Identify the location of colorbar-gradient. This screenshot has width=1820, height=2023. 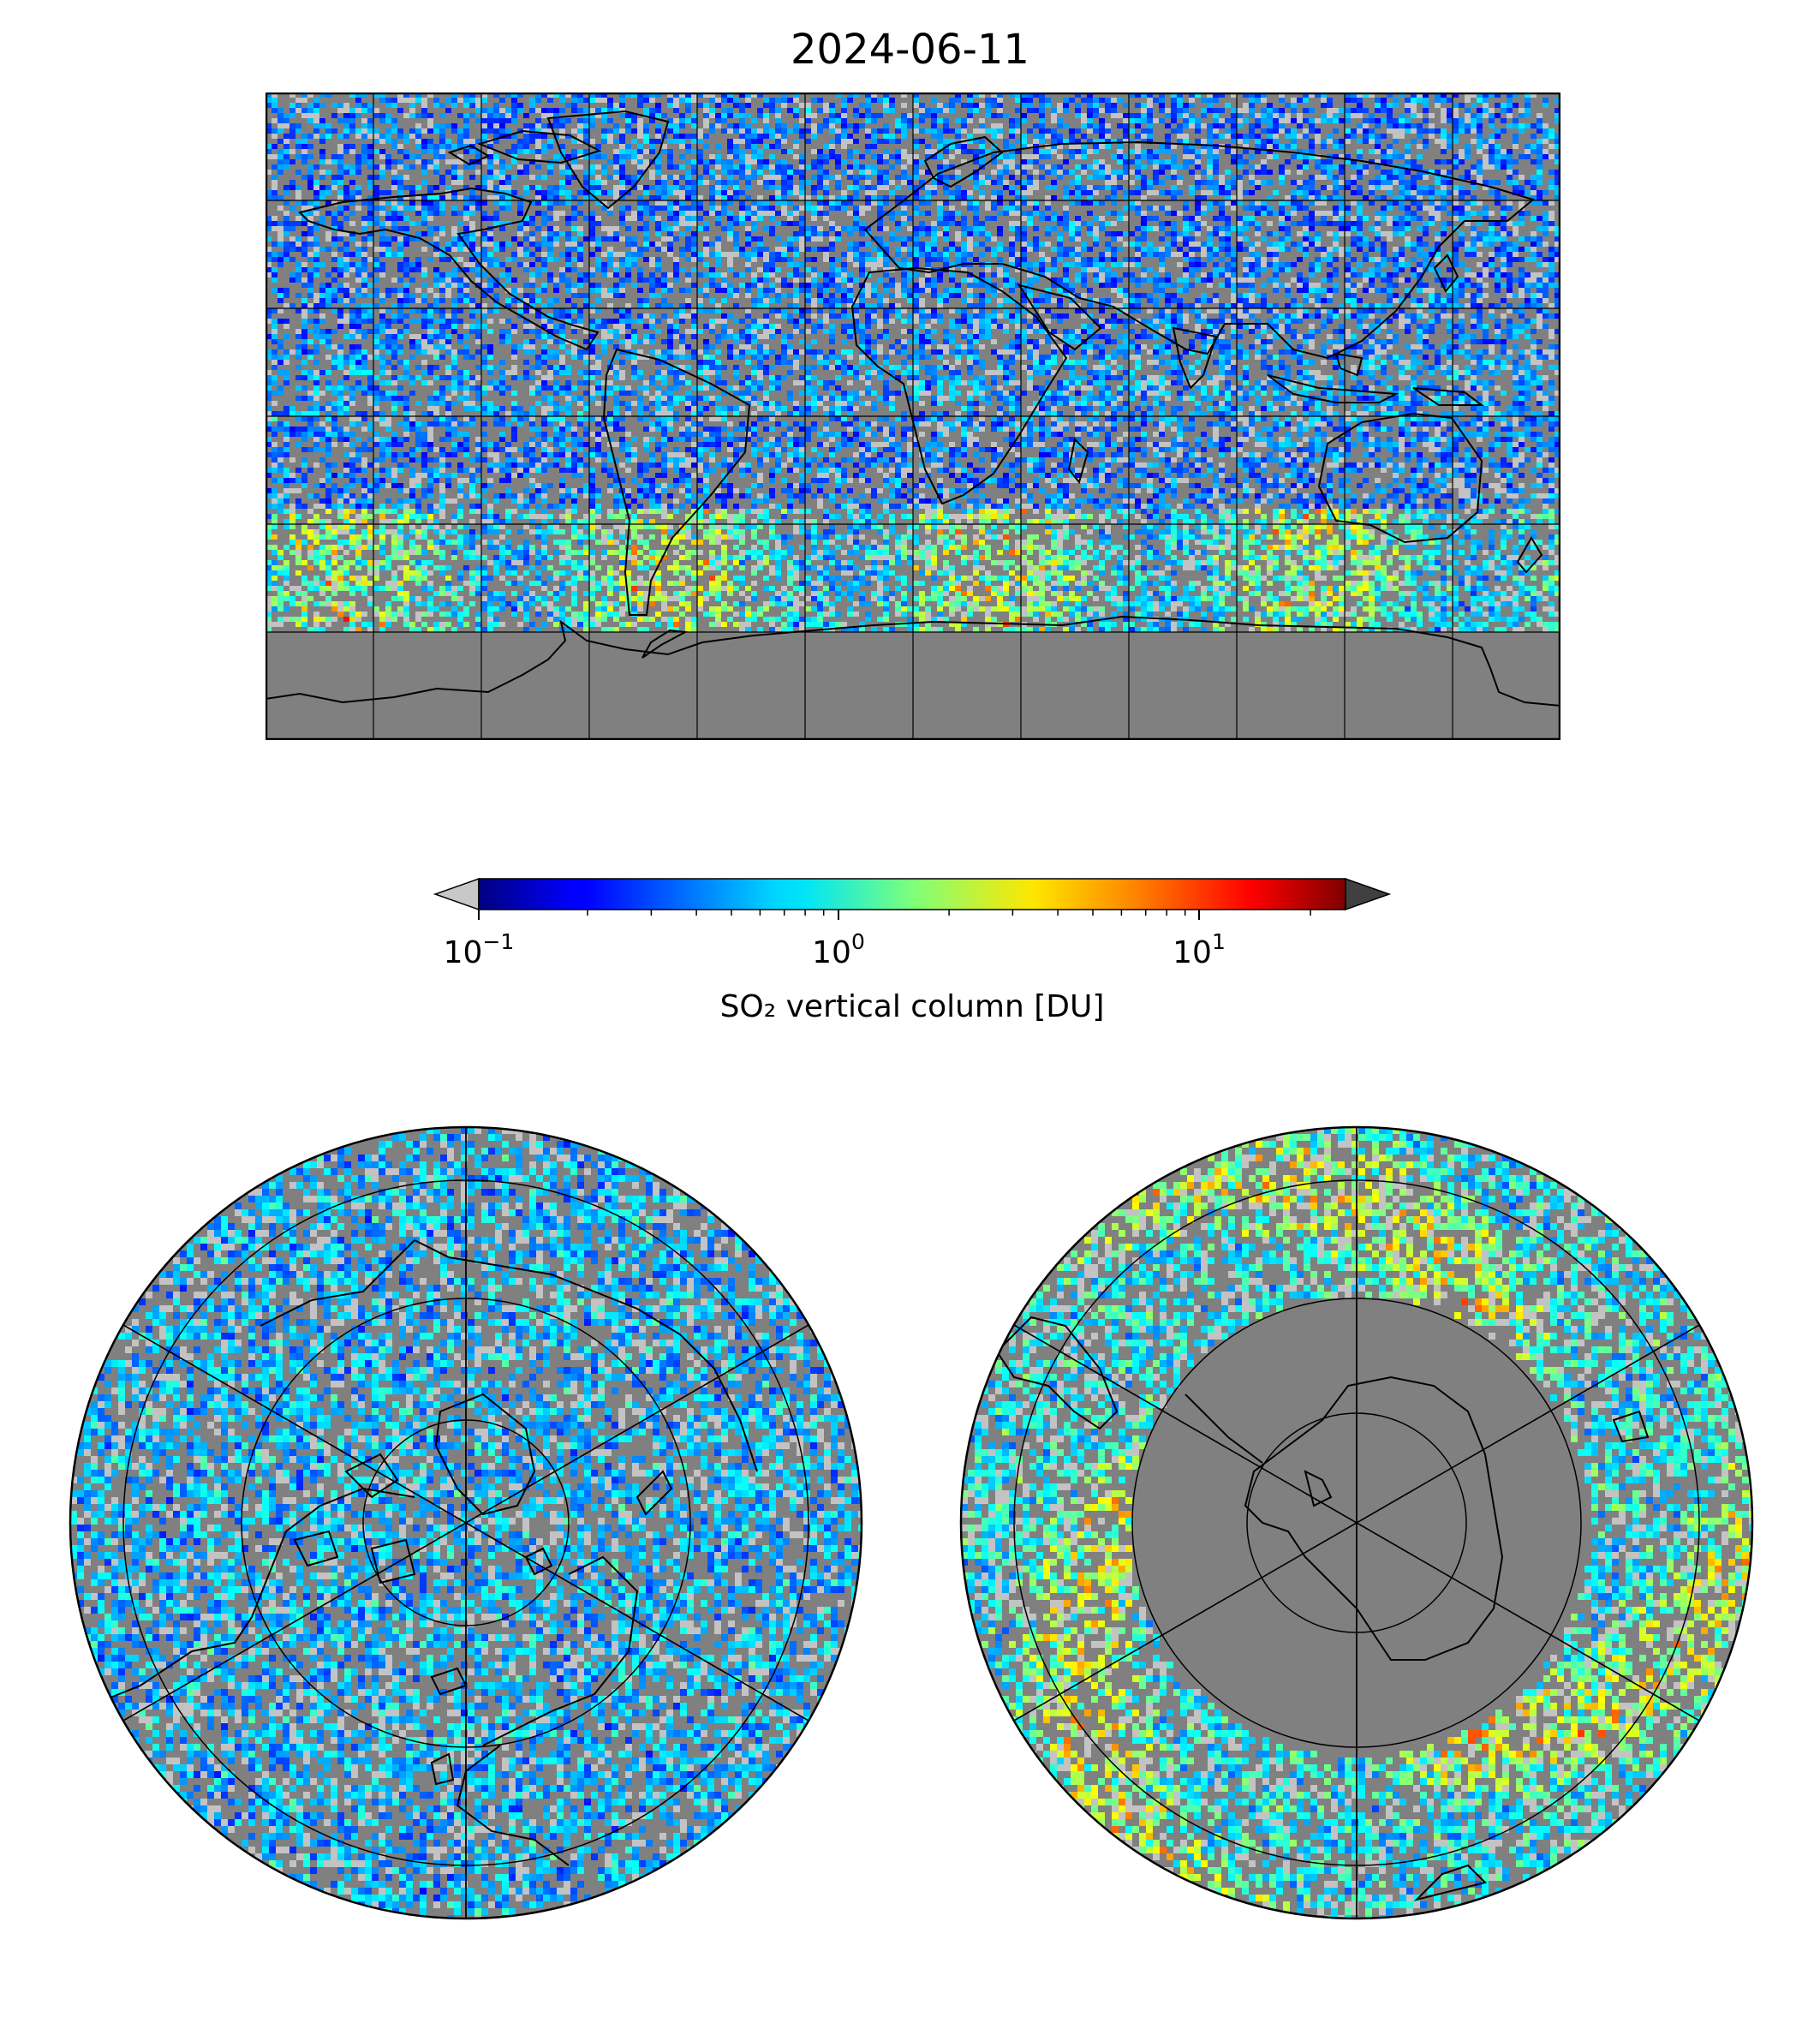
(912, 895).